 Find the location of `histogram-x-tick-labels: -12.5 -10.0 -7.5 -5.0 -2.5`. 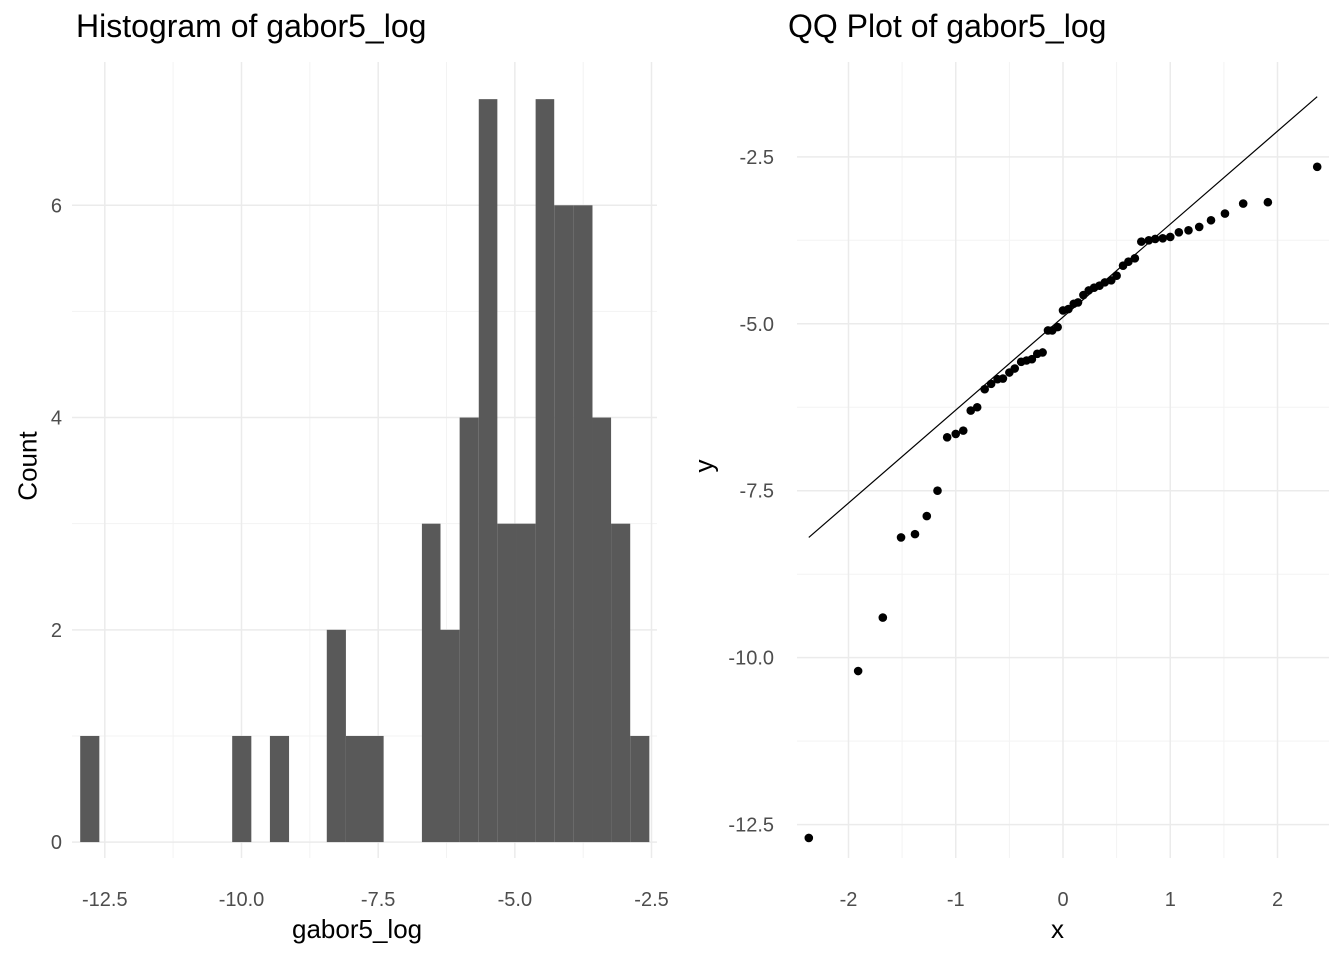

histogram-x-tick-labels: -12.5 -10.0 -7.5 -5.0 -2.5 is located at coordinates (375, 900).